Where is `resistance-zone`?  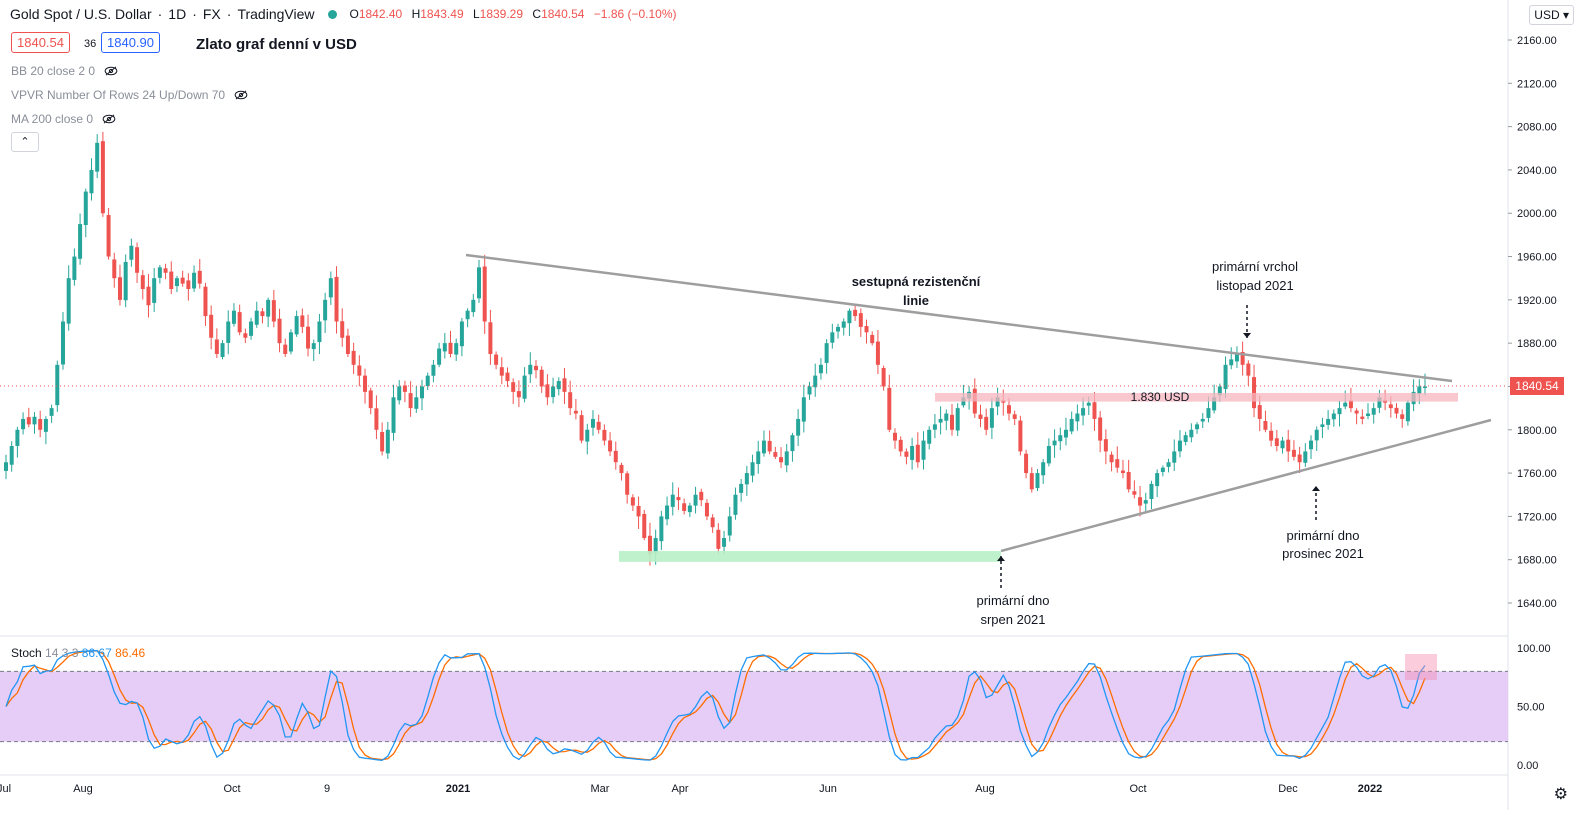 resistance-zone is located at coordinates (1196, 397).